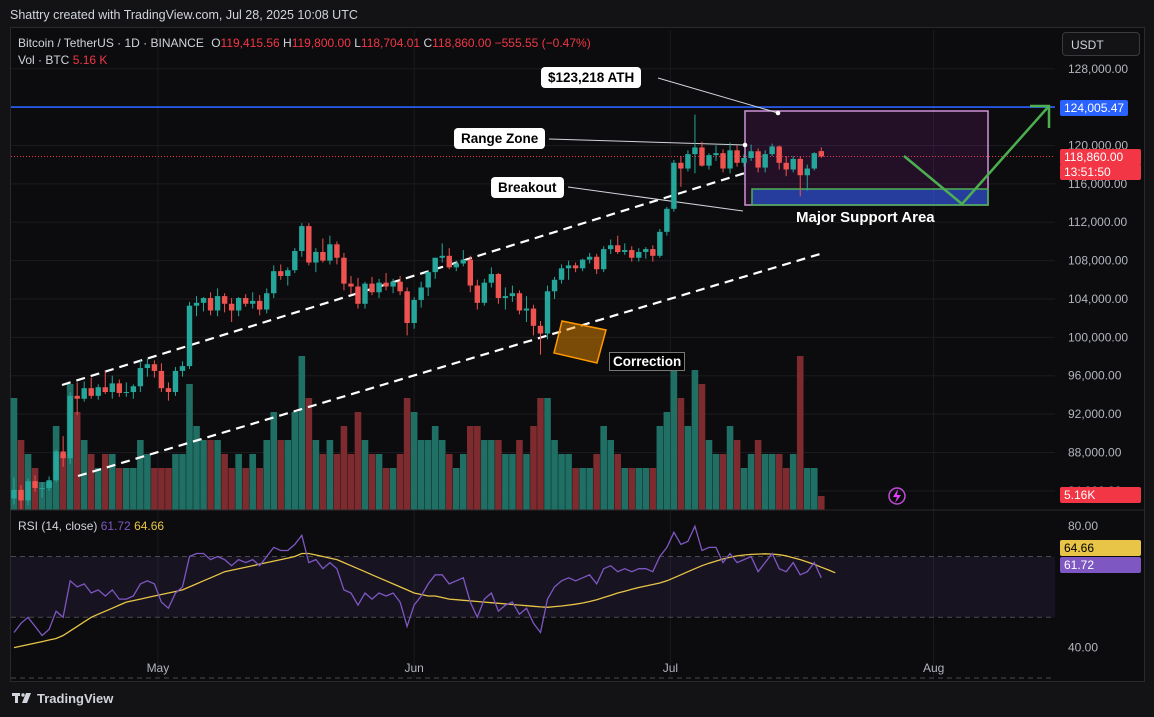  What do you see at coordinates (1095, 414) in the screenshot?
I see `price-tick-label: 92,000.00` at bounding box center [1095, 414].